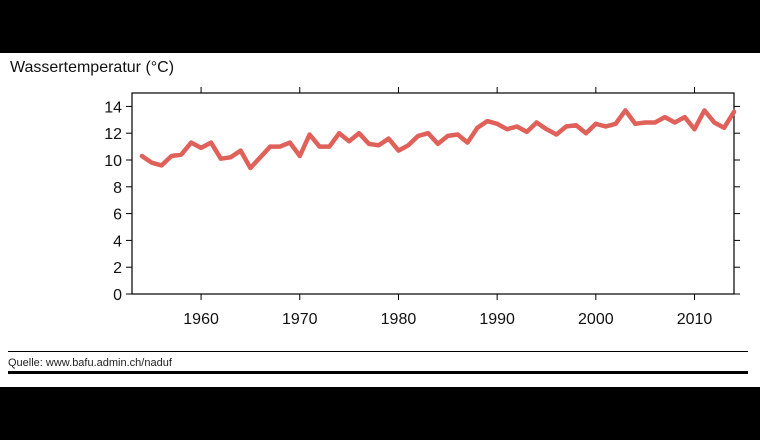  What do you see at coordinates (113, 134) in the screenshot?
I see `y-tick-label: 12` at bounding box center [113, 134].